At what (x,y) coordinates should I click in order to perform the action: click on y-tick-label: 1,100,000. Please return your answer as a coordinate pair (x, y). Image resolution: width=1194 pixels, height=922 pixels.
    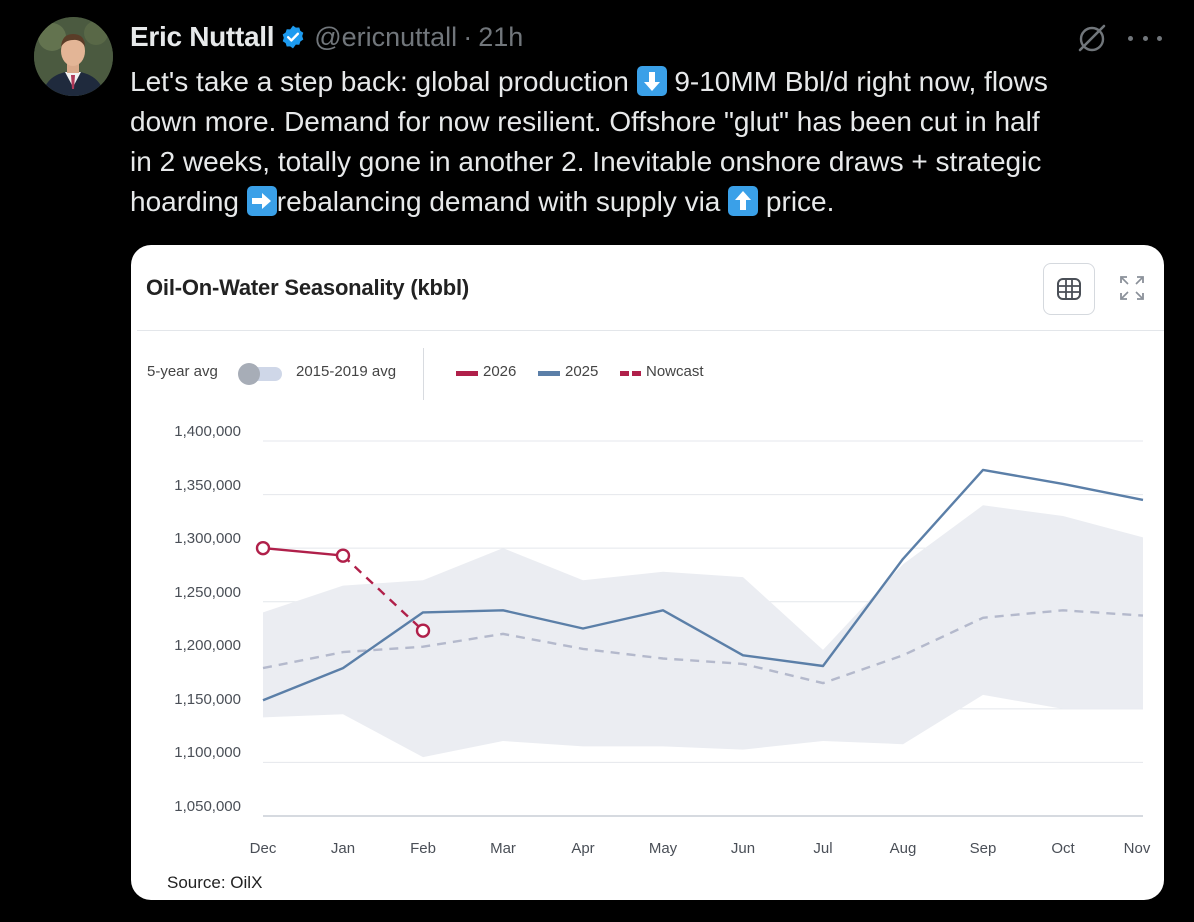
    Looking at the image, I should click on (207, 753).